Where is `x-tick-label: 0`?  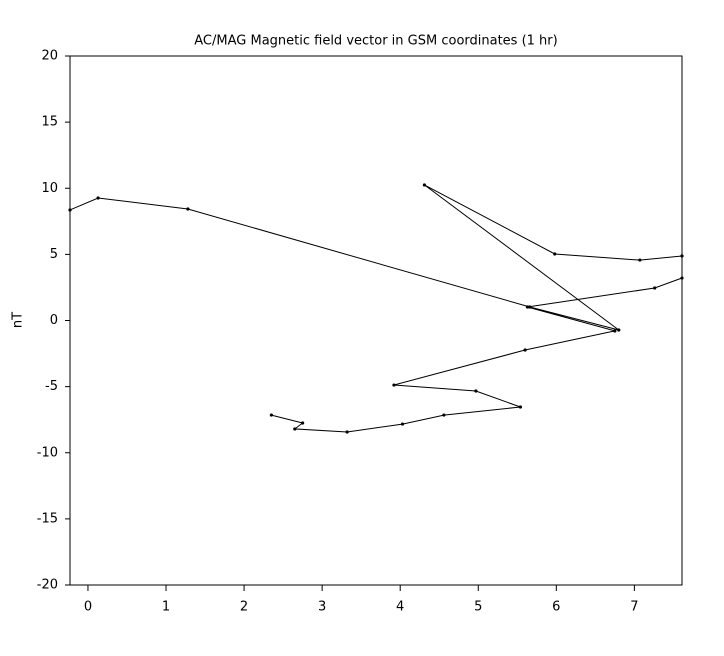
x-tick-label: 0 is located at coordinates (88, 607).